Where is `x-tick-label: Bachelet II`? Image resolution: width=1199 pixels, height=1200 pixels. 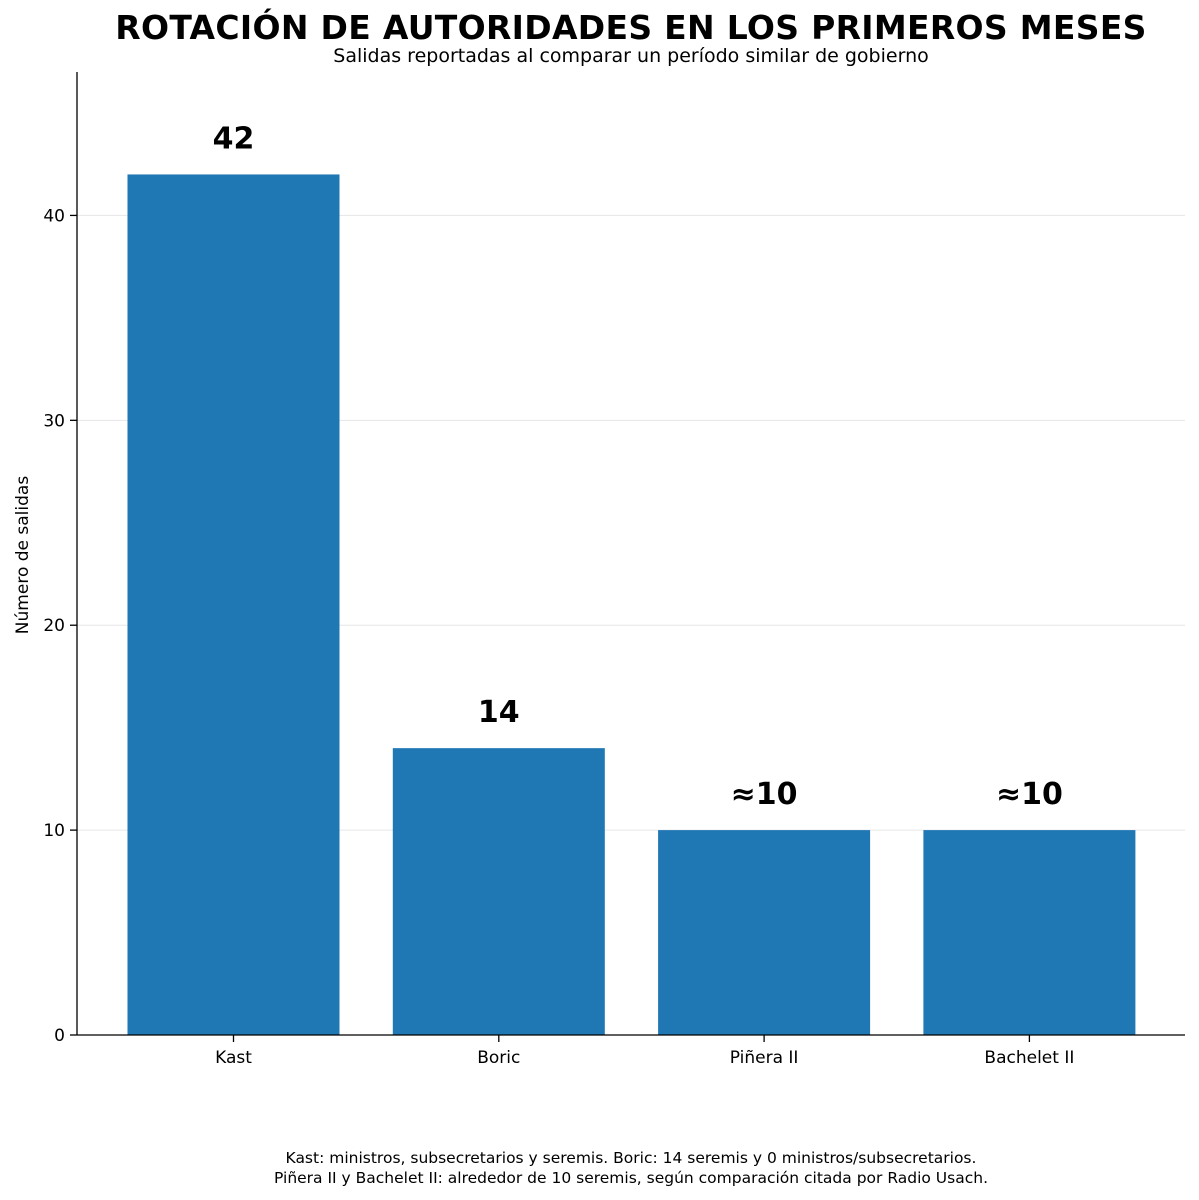
x-tick-label: Bachelet II is located at coordinates (1029, 1058).